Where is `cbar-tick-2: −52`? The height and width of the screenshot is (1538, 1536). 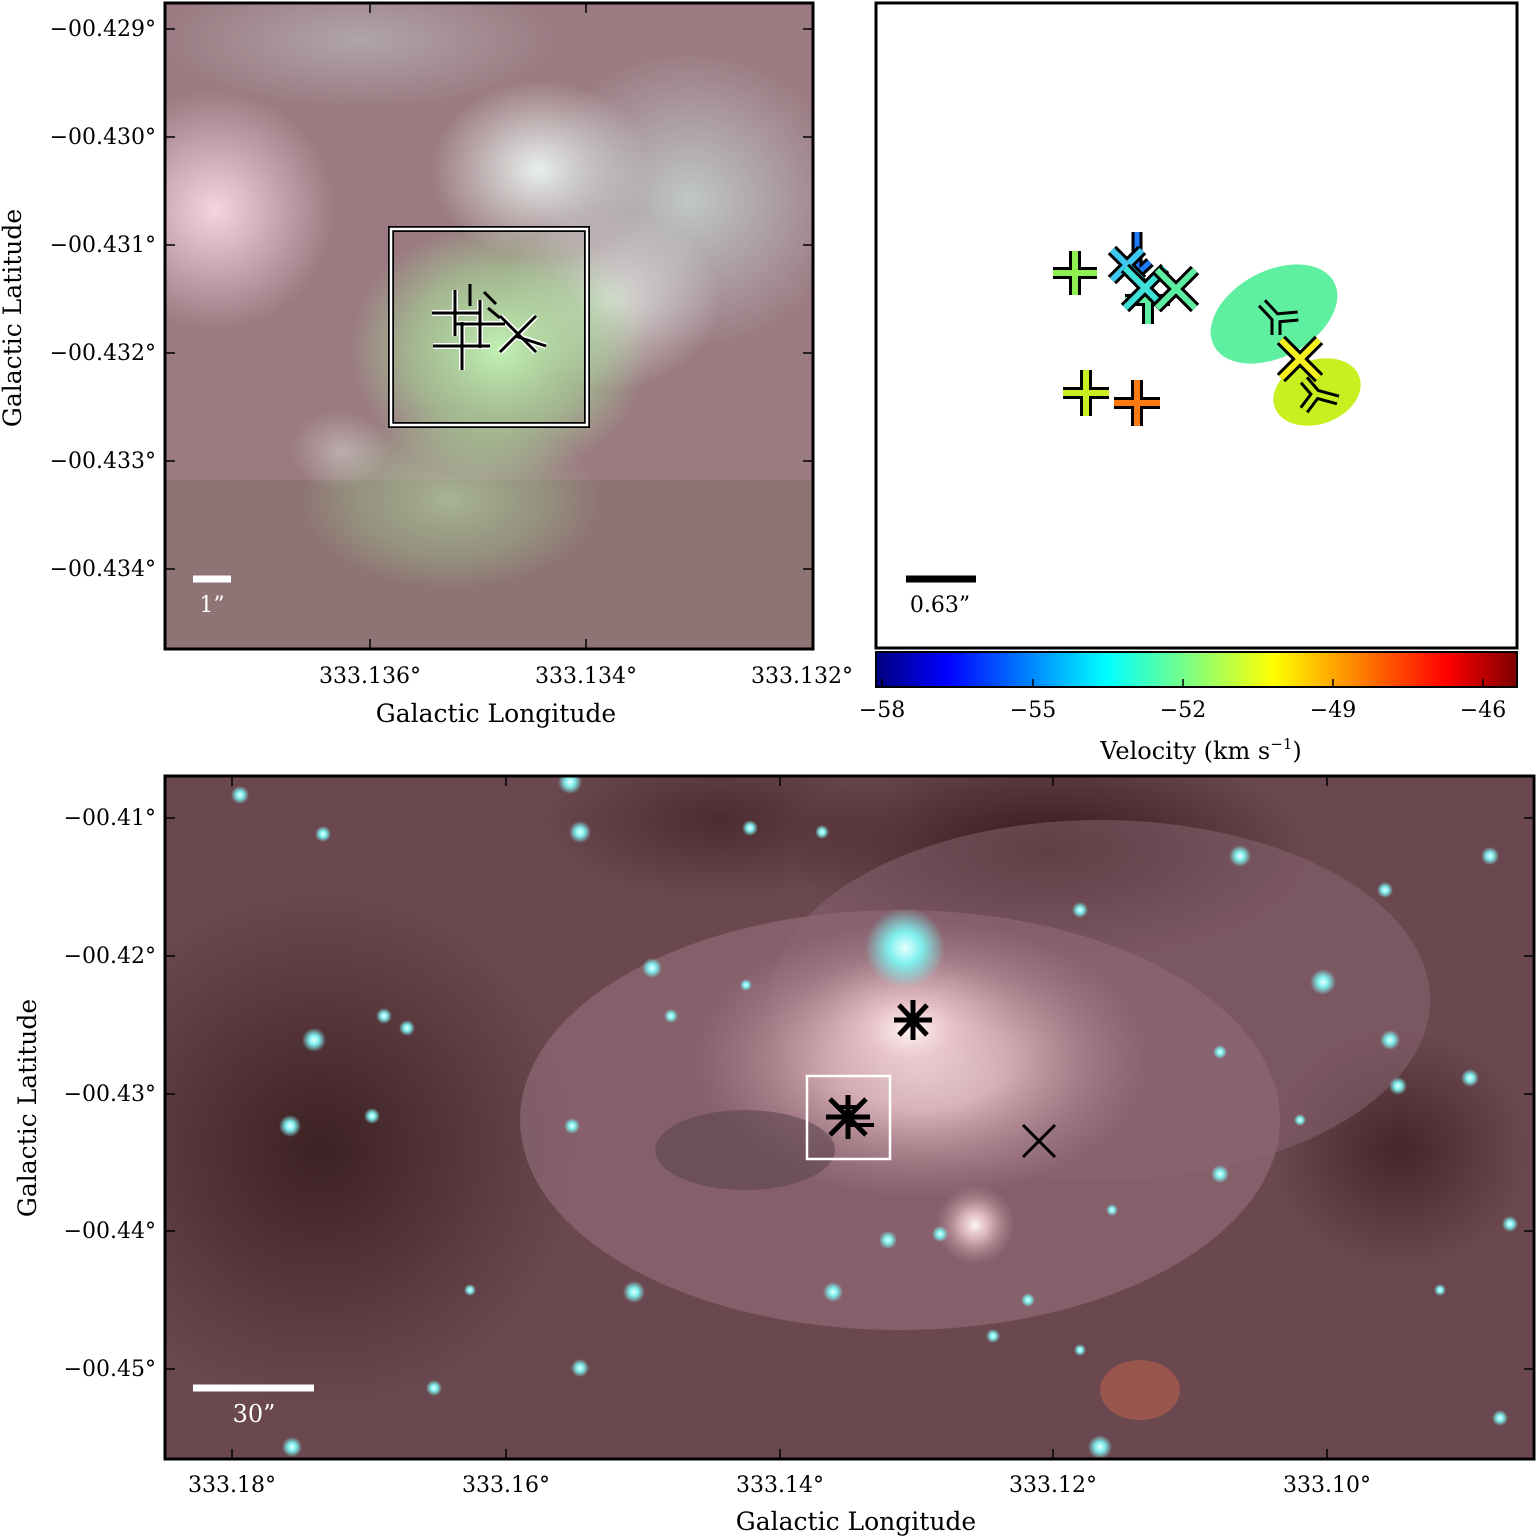
cbar-tick-2: −52 is located at coordinates (1183, 710).